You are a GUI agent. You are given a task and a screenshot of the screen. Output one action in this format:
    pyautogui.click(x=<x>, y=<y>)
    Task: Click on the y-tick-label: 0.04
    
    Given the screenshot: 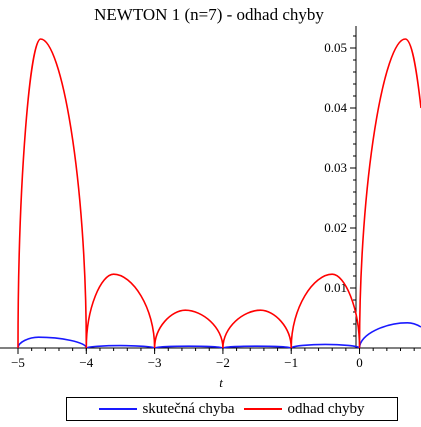 What is the action you would take?
    pyautogui.click(x=335, y=107)
    